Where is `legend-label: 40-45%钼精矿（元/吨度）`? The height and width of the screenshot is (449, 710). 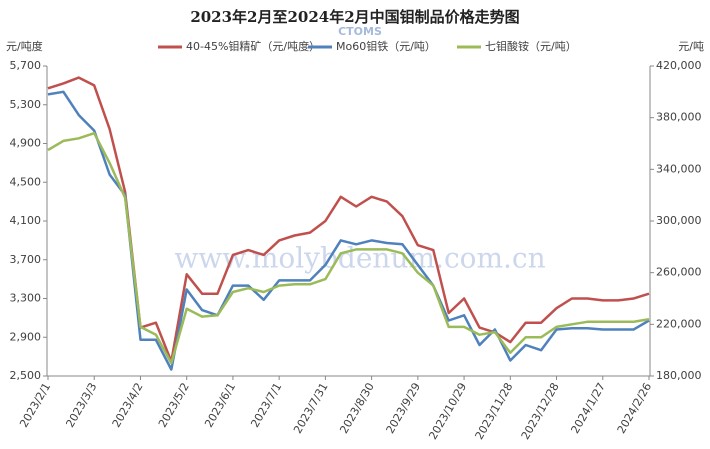
legend-label: 40-45%钼精矿（元/吨度） is located at coordinates (253, 46).